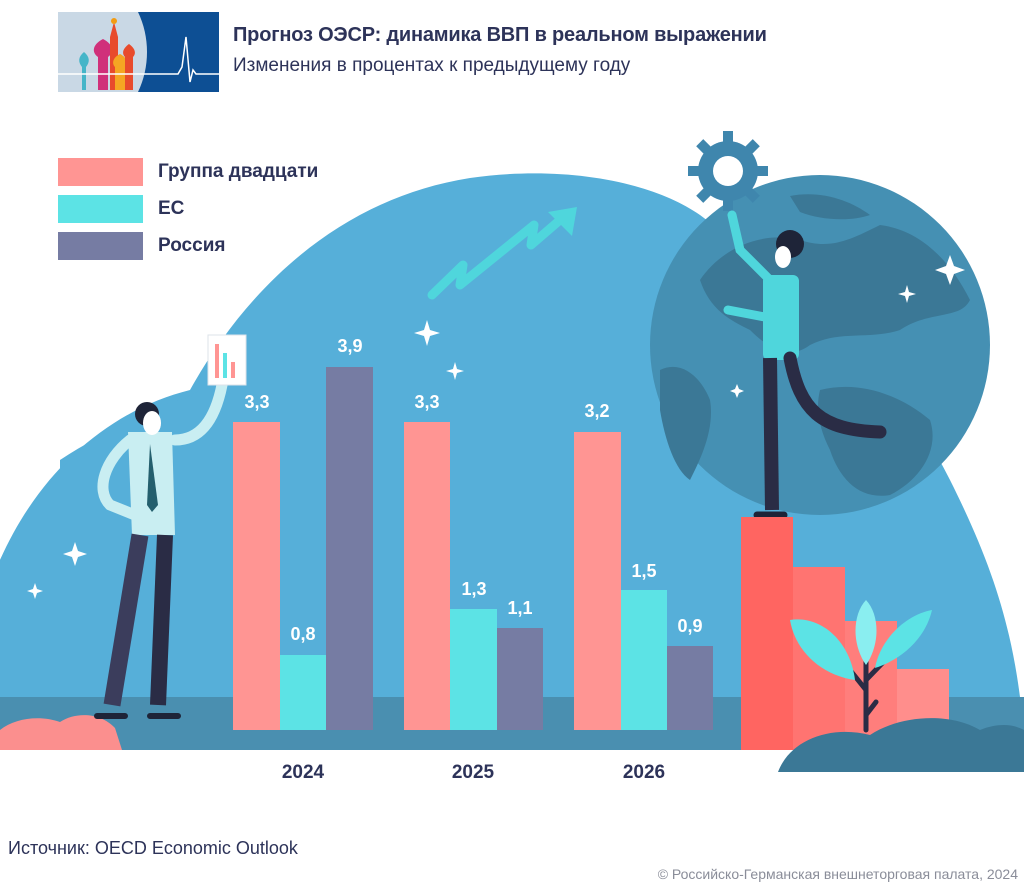 The width and height of the screenshot is (1024, 893). What do you see at coordinates (690, 626) in the screenshot?
I see `value-label: 0,9` at bounding box center [690, 626].